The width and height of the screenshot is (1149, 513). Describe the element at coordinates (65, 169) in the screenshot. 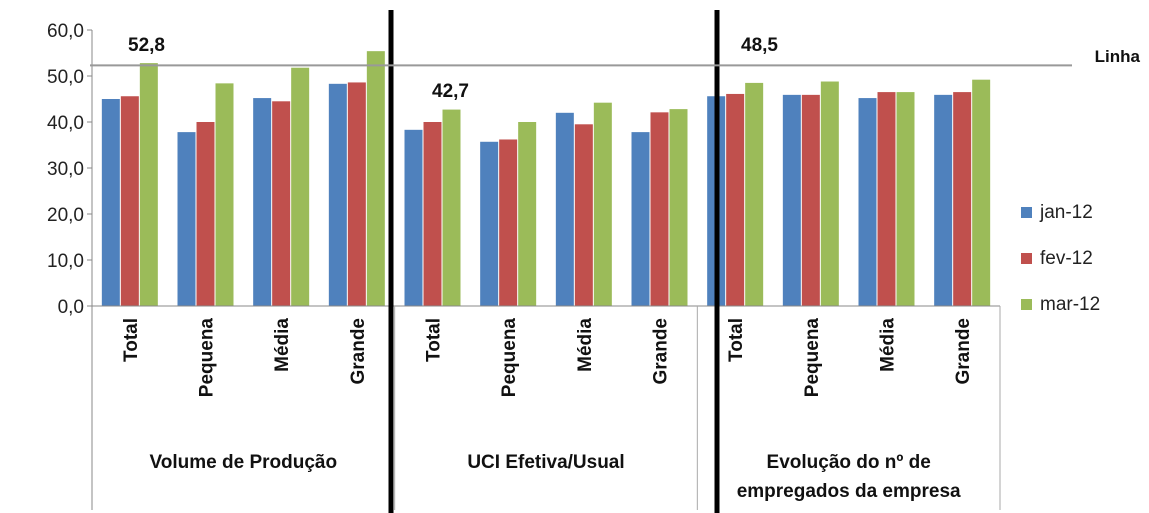

I see `y-tick-label: 30,0` at that location.